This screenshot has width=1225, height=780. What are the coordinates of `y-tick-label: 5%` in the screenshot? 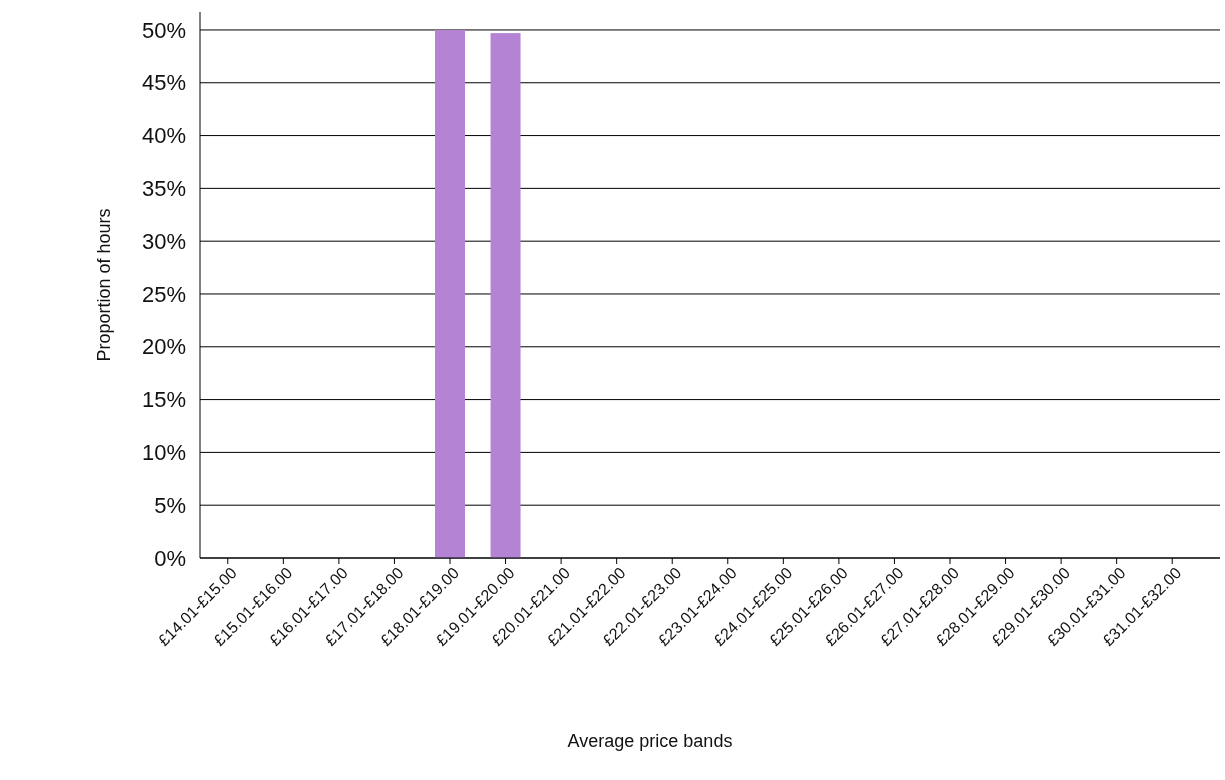 It's located at (170, 505).